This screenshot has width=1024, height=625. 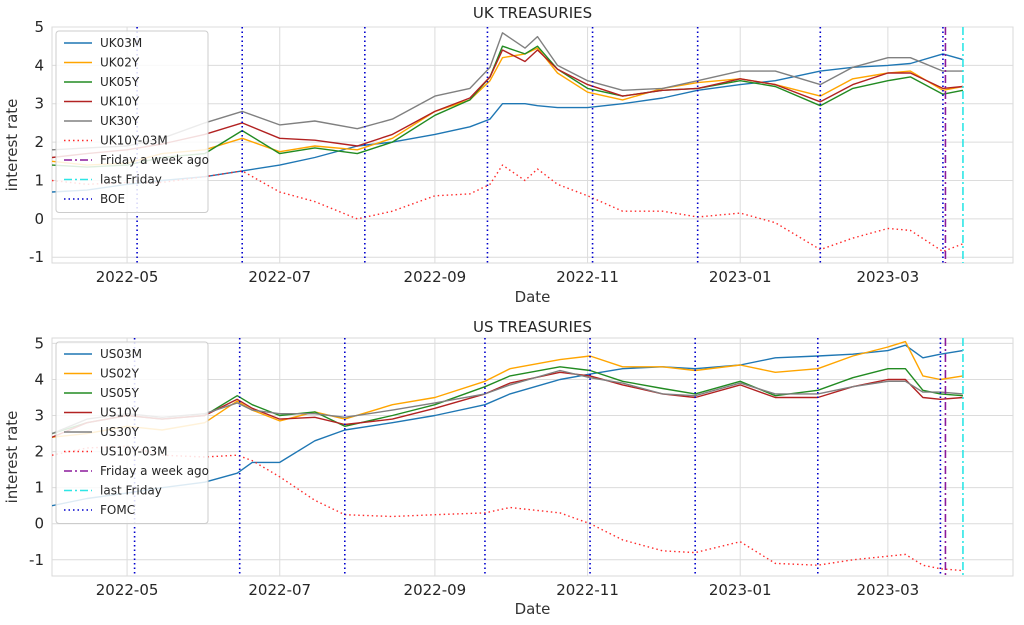 What do you see at coordinates (120, 121) in the screenshot?
I see `legend-label: UK30Y` at bounding box center [120, 121].